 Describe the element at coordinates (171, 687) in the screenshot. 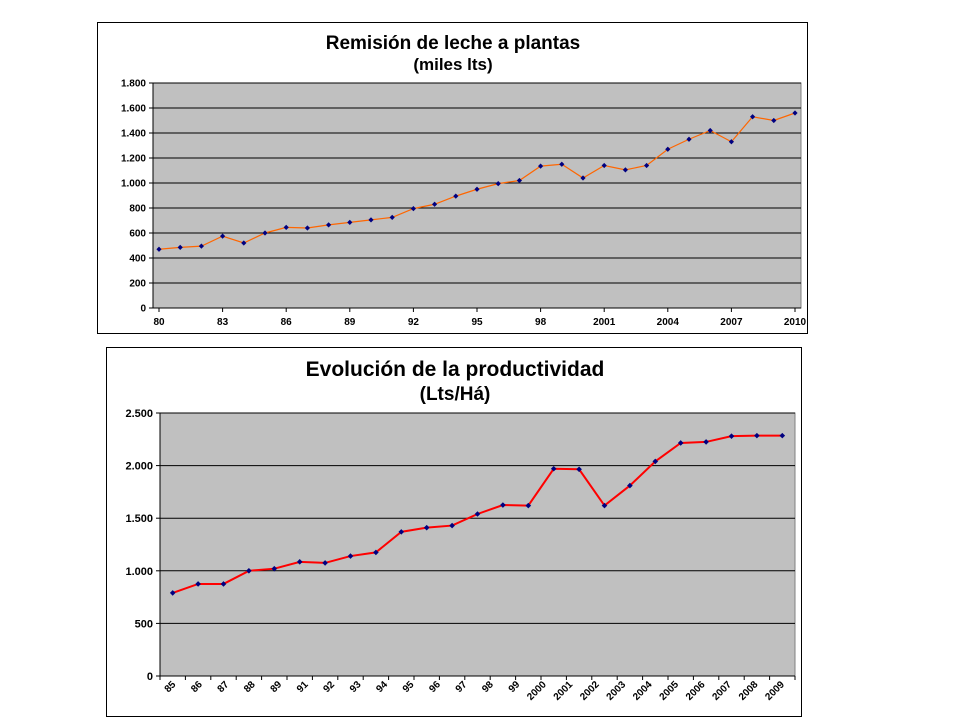

I see `chart2-x-tick-label: 85` at that location.